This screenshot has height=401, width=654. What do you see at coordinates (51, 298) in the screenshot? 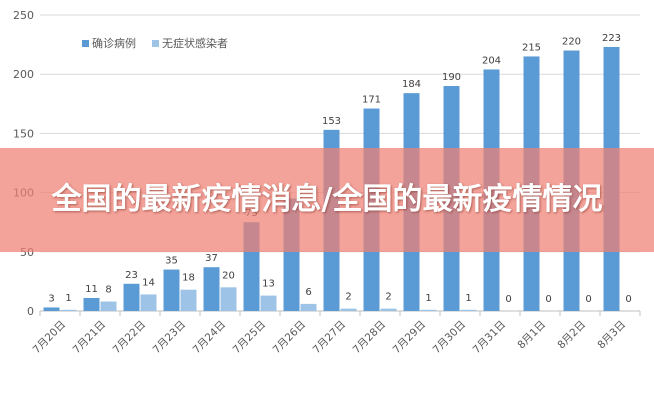
I see `data-label-confirmed: 3` at bounding box center [51, 298].